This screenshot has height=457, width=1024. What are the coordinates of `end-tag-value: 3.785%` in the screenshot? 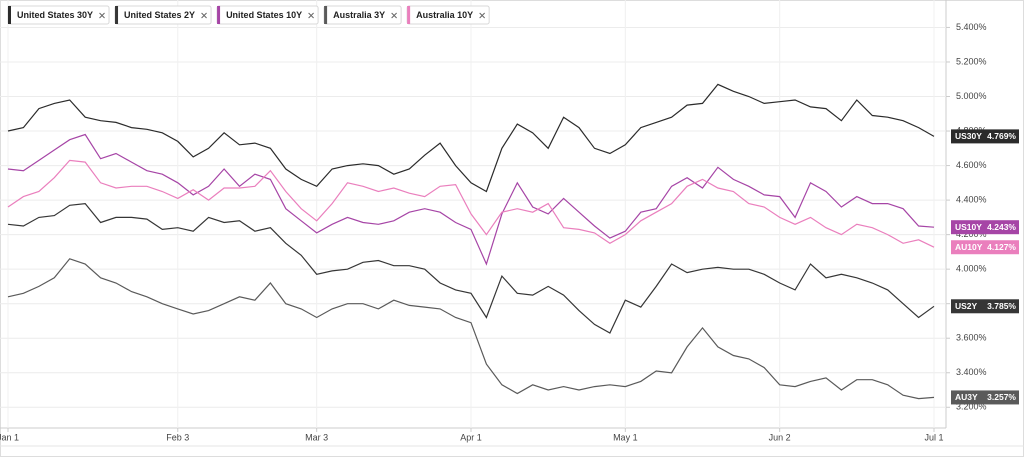 It's located at (1001, 306).